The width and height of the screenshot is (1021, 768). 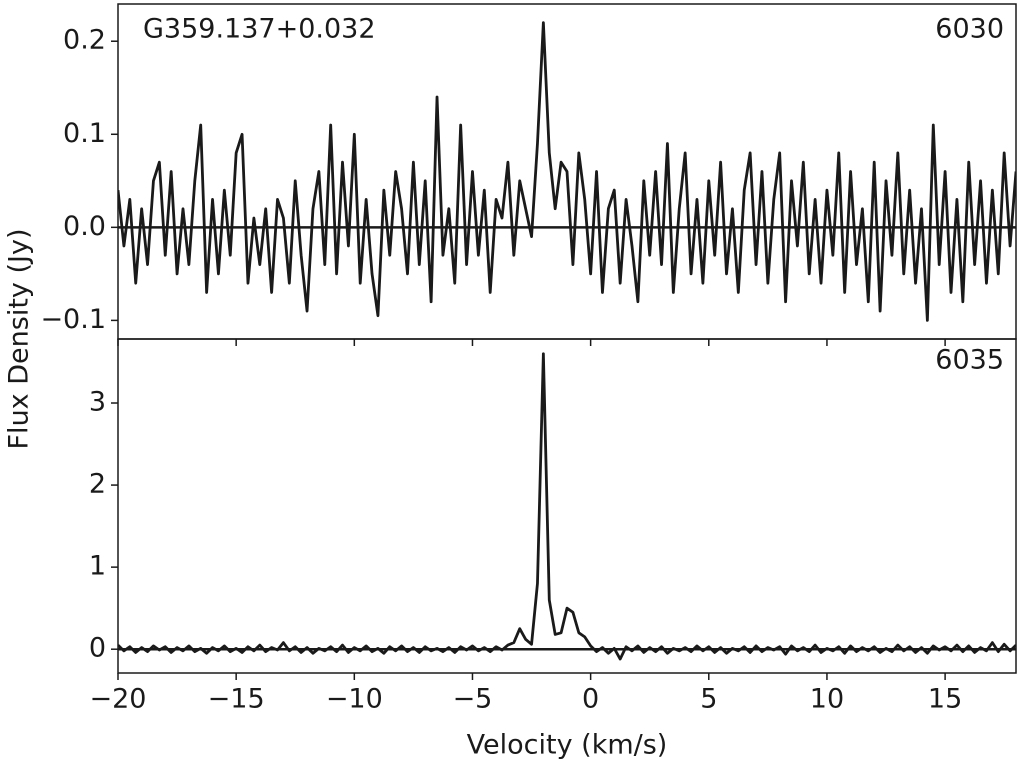 What do you see at coordinates (97, 566) in the screenshot?
I see `y-tick-label: 1` at bounding box center [97, 566].